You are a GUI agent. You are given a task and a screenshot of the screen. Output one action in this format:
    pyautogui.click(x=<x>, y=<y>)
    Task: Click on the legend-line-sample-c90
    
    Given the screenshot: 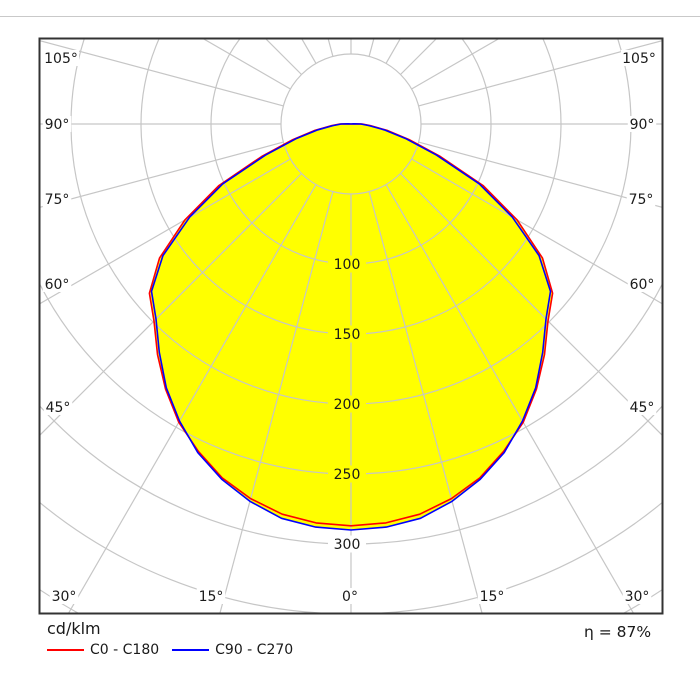 What is the action you would take?
    pyautogui.click(x=191, y=650)
    